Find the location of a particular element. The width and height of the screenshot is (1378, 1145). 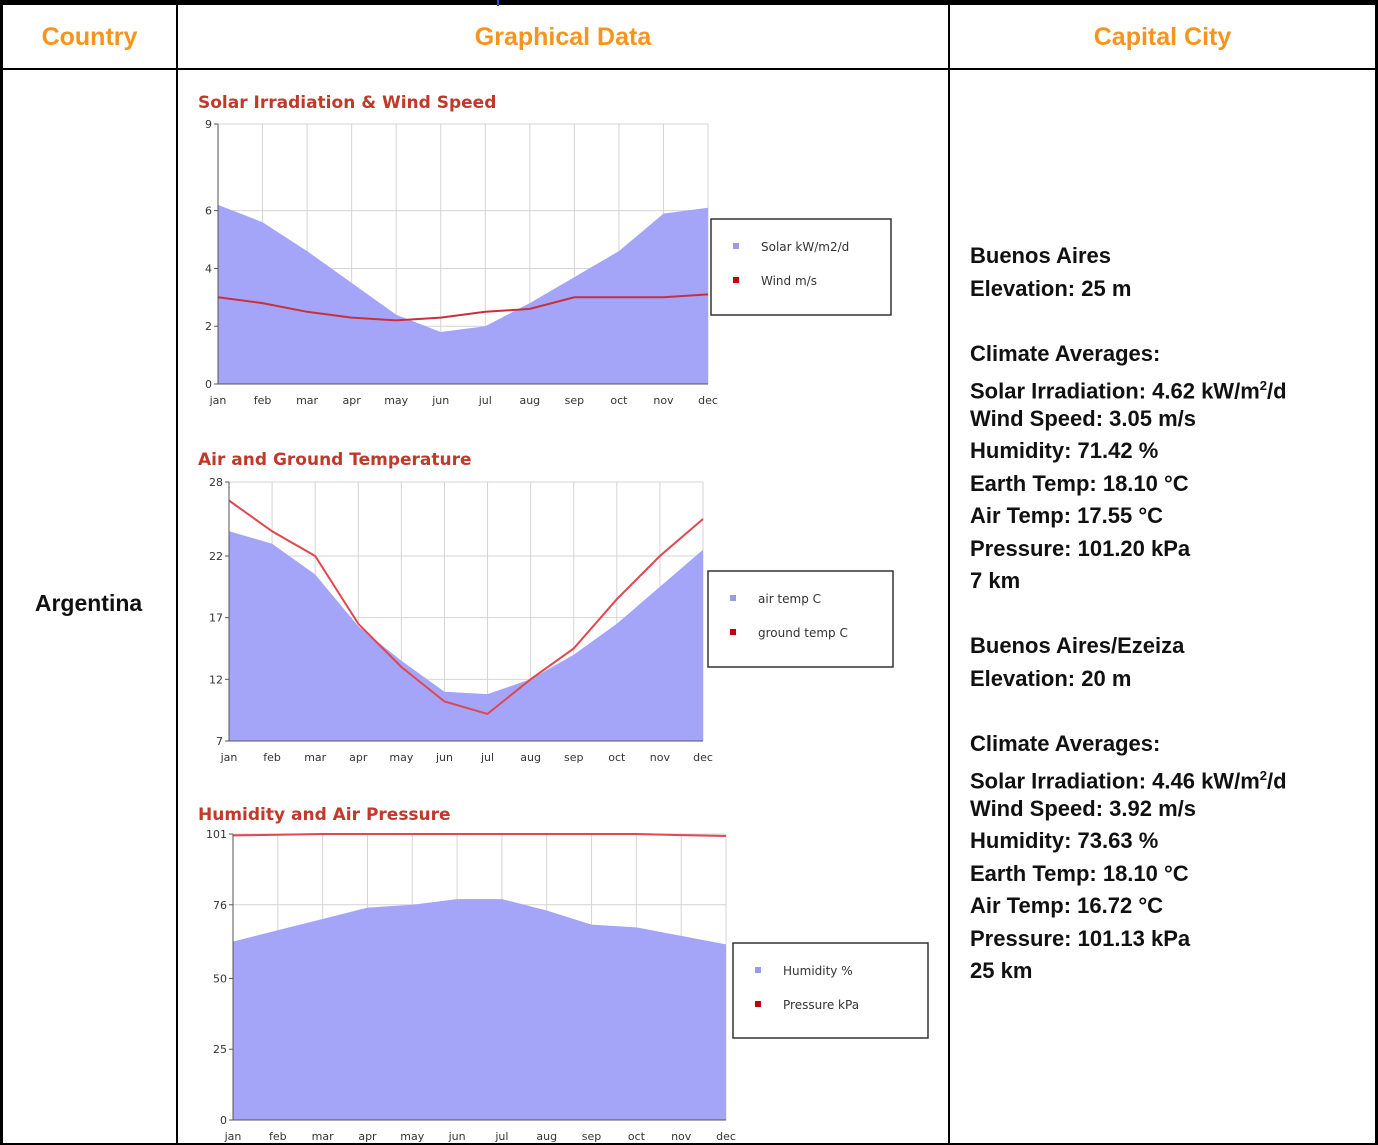

air-temp: Air Temp: 16.72 °C is located at coordinates (1067, 905).